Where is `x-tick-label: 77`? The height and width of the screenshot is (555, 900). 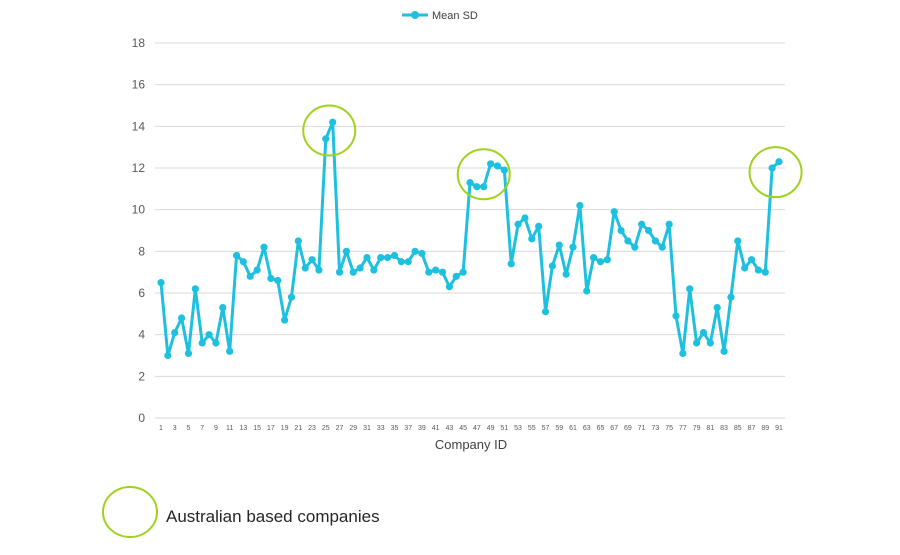 x-tick-label: 77 is located at coordinates (683, 428).